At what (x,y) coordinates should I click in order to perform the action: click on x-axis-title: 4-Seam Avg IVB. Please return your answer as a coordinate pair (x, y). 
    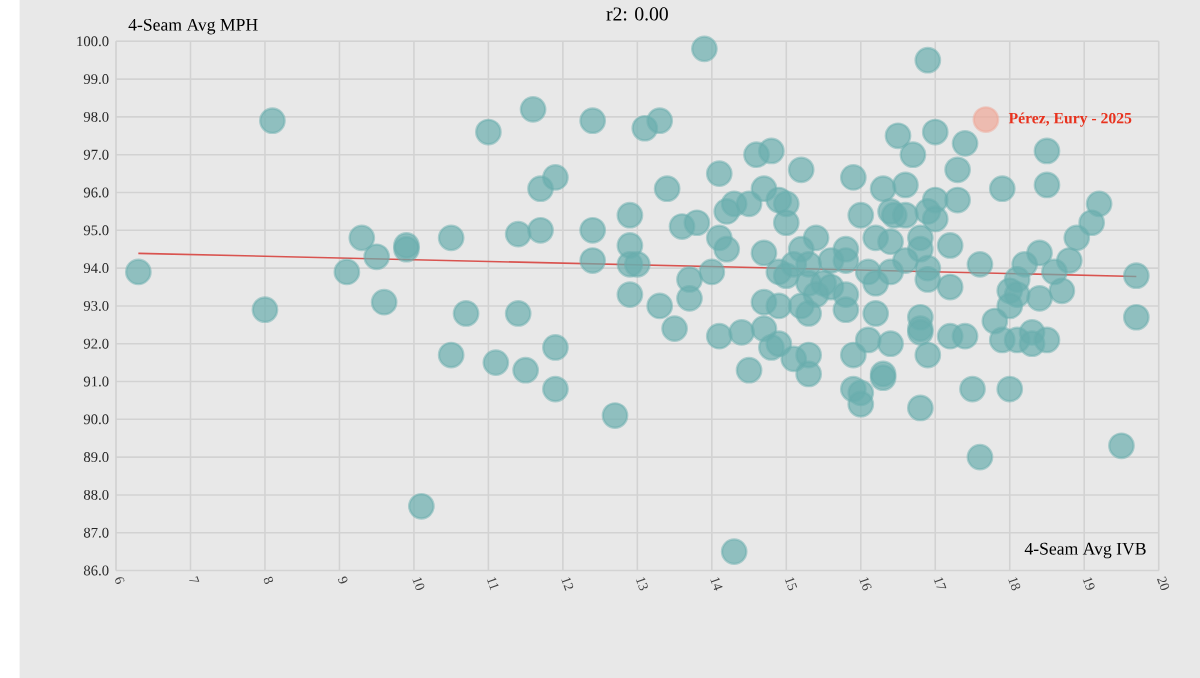
    Looking at the image, I should click on (1085, 550).